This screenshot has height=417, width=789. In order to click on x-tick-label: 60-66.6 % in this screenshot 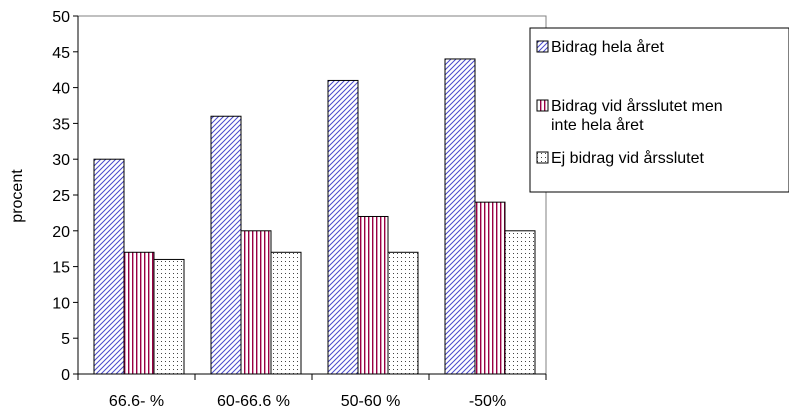, I will do `click(253, 401)`.